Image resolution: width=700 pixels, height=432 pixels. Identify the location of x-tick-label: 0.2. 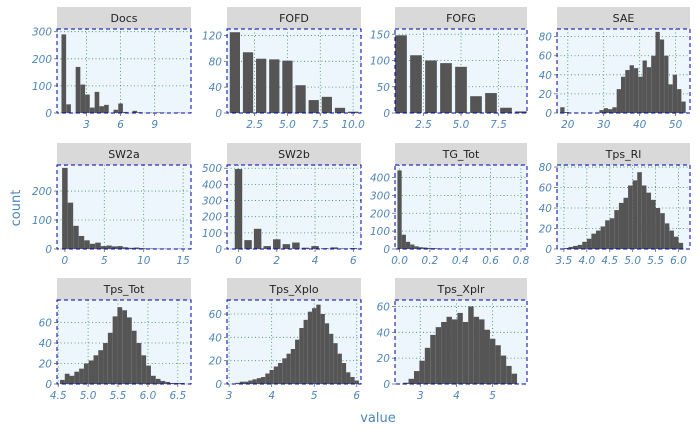
(430, 261).